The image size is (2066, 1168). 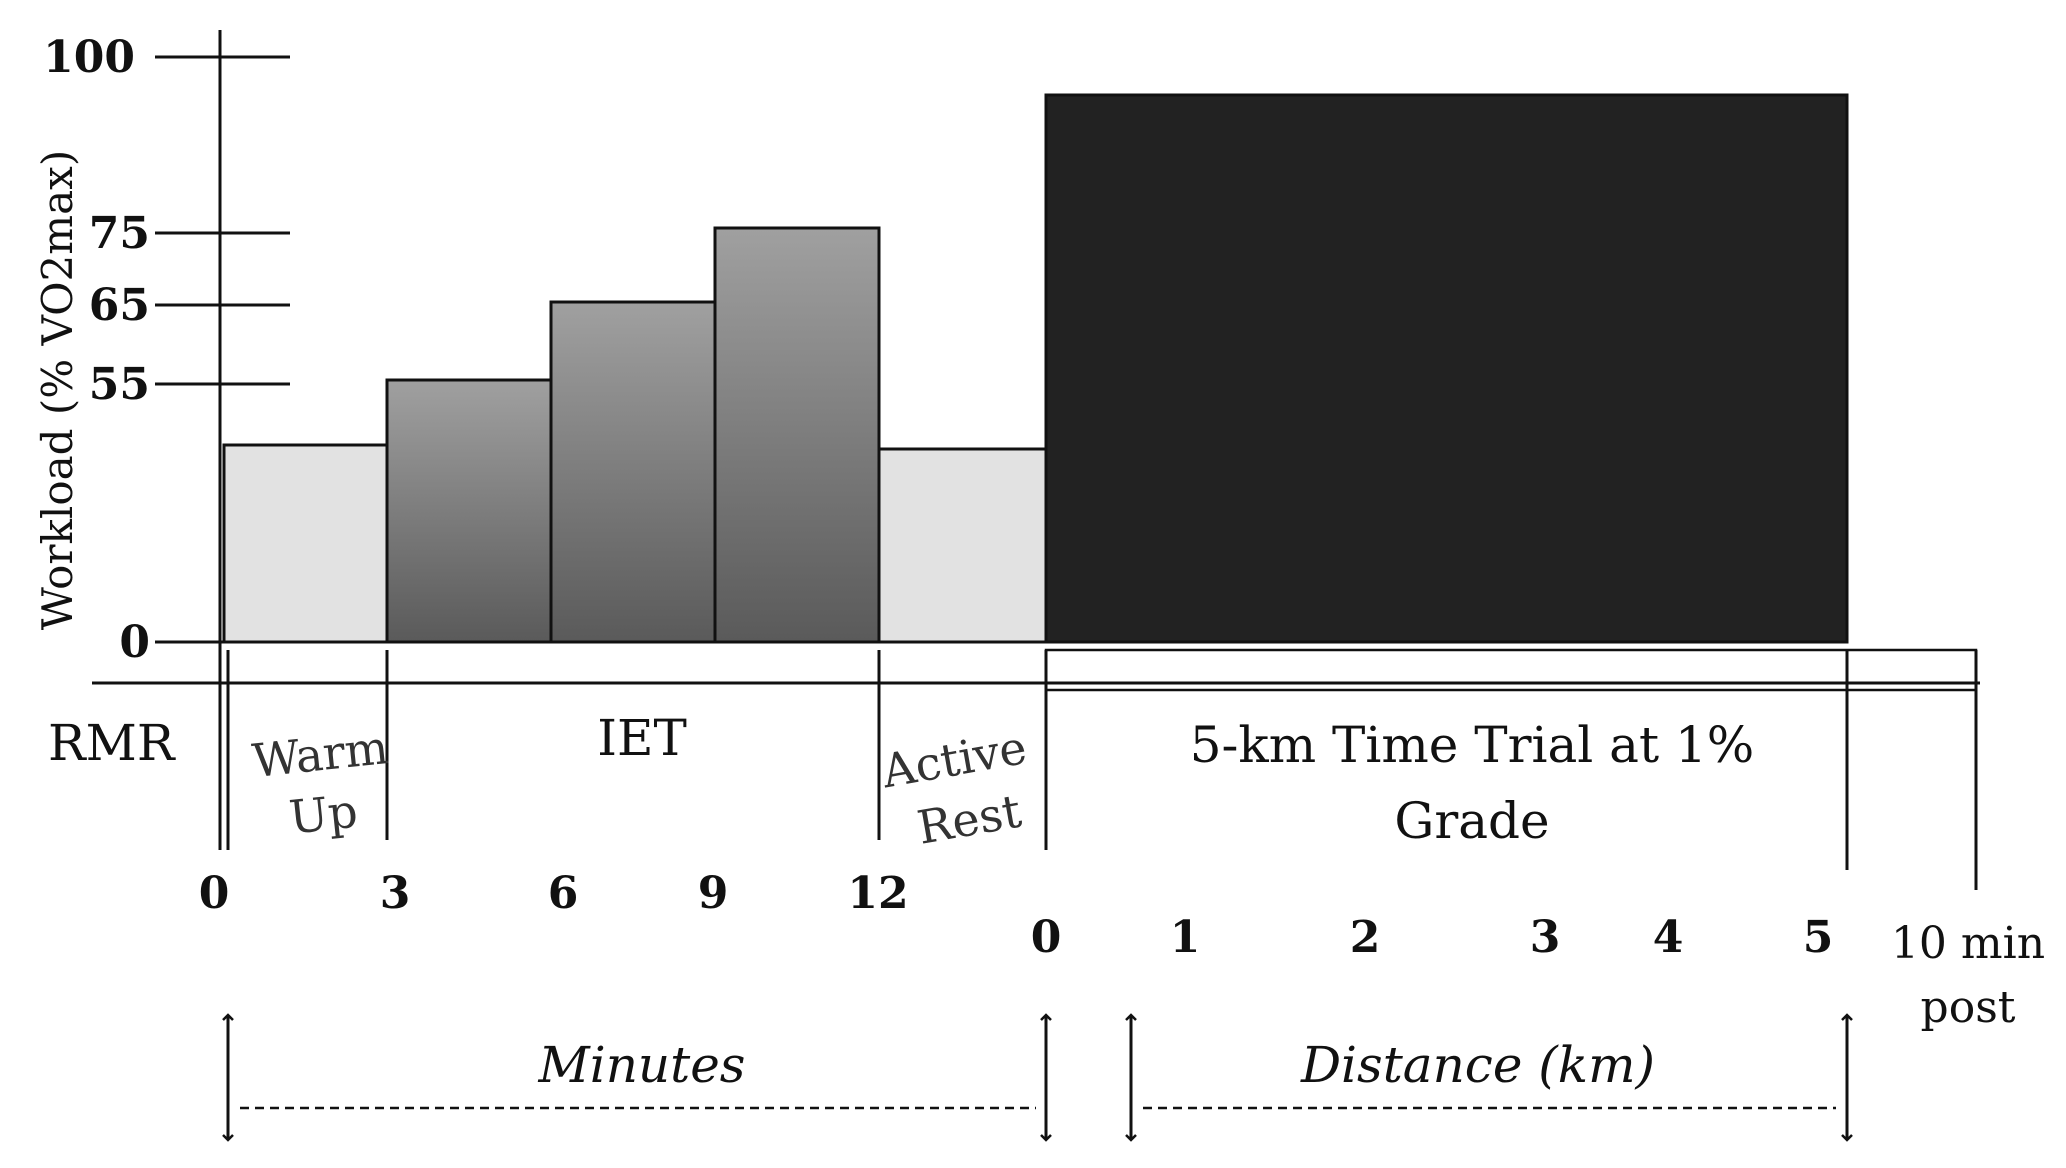 What do you see at coordinates (214, 893) in the screenshot?
I see `minute-tick-0: 0` at bounding box center [214, 893].